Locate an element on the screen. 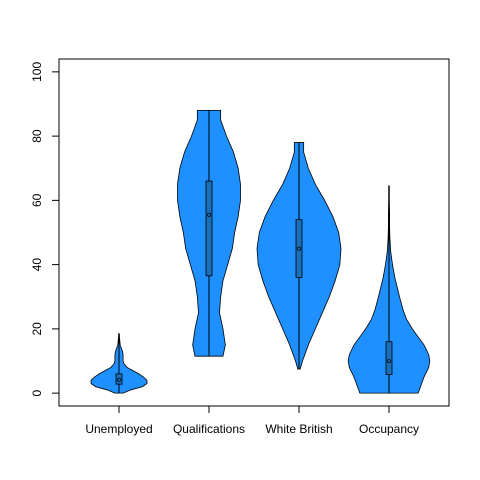 Image resolution: width=480 pixels, height=480 pixels. y-tick-label: 40 is located at coordinates (37, 265).